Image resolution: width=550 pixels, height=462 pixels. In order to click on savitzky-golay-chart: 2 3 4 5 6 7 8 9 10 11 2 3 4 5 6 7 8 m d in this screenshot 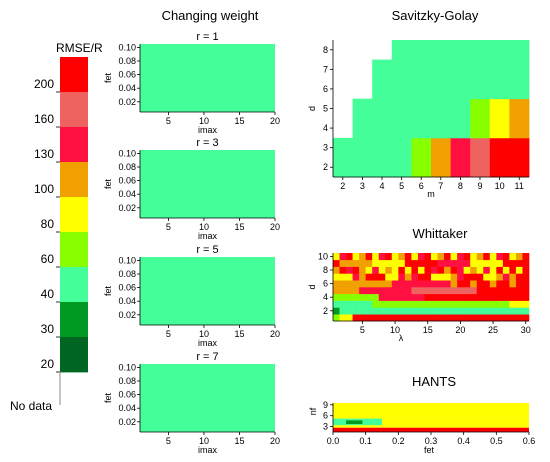, I will do `click(418, 119)`.